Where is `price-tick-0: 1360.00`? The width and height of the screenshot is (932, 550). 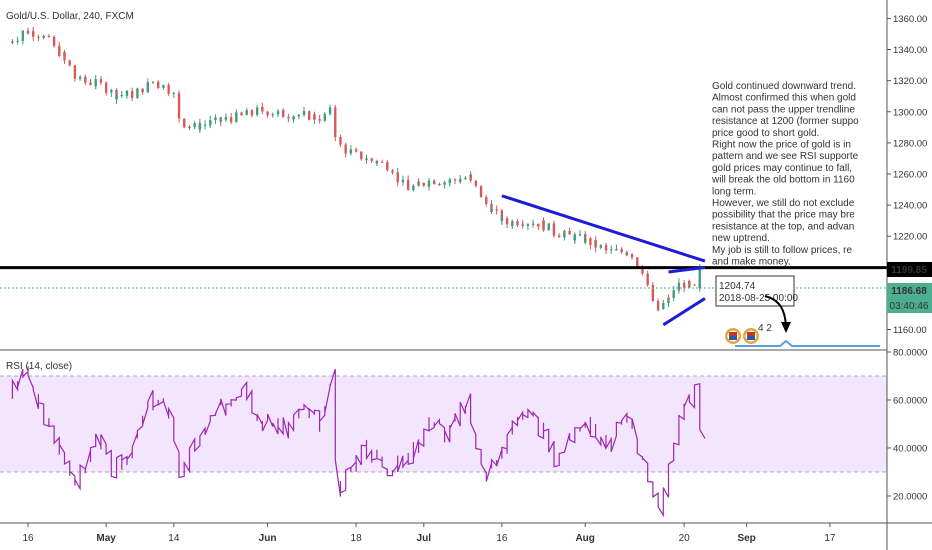 price-tick-0: 1360.00 is located at coordinates (907, 19).